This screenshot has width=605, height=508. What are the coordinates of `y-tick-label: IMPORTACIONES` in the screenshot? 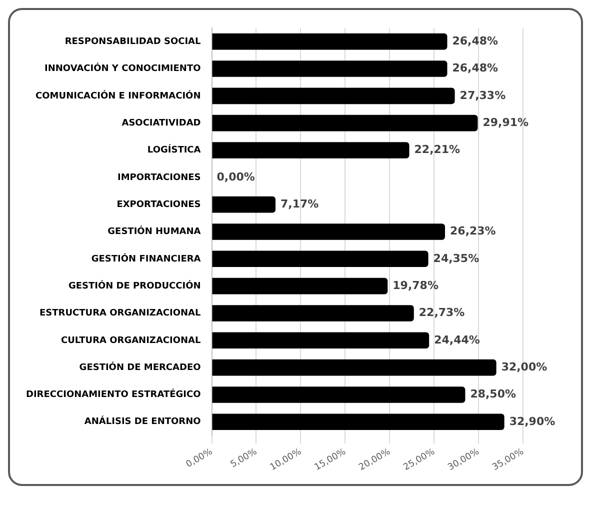 It's located at (159, 177).